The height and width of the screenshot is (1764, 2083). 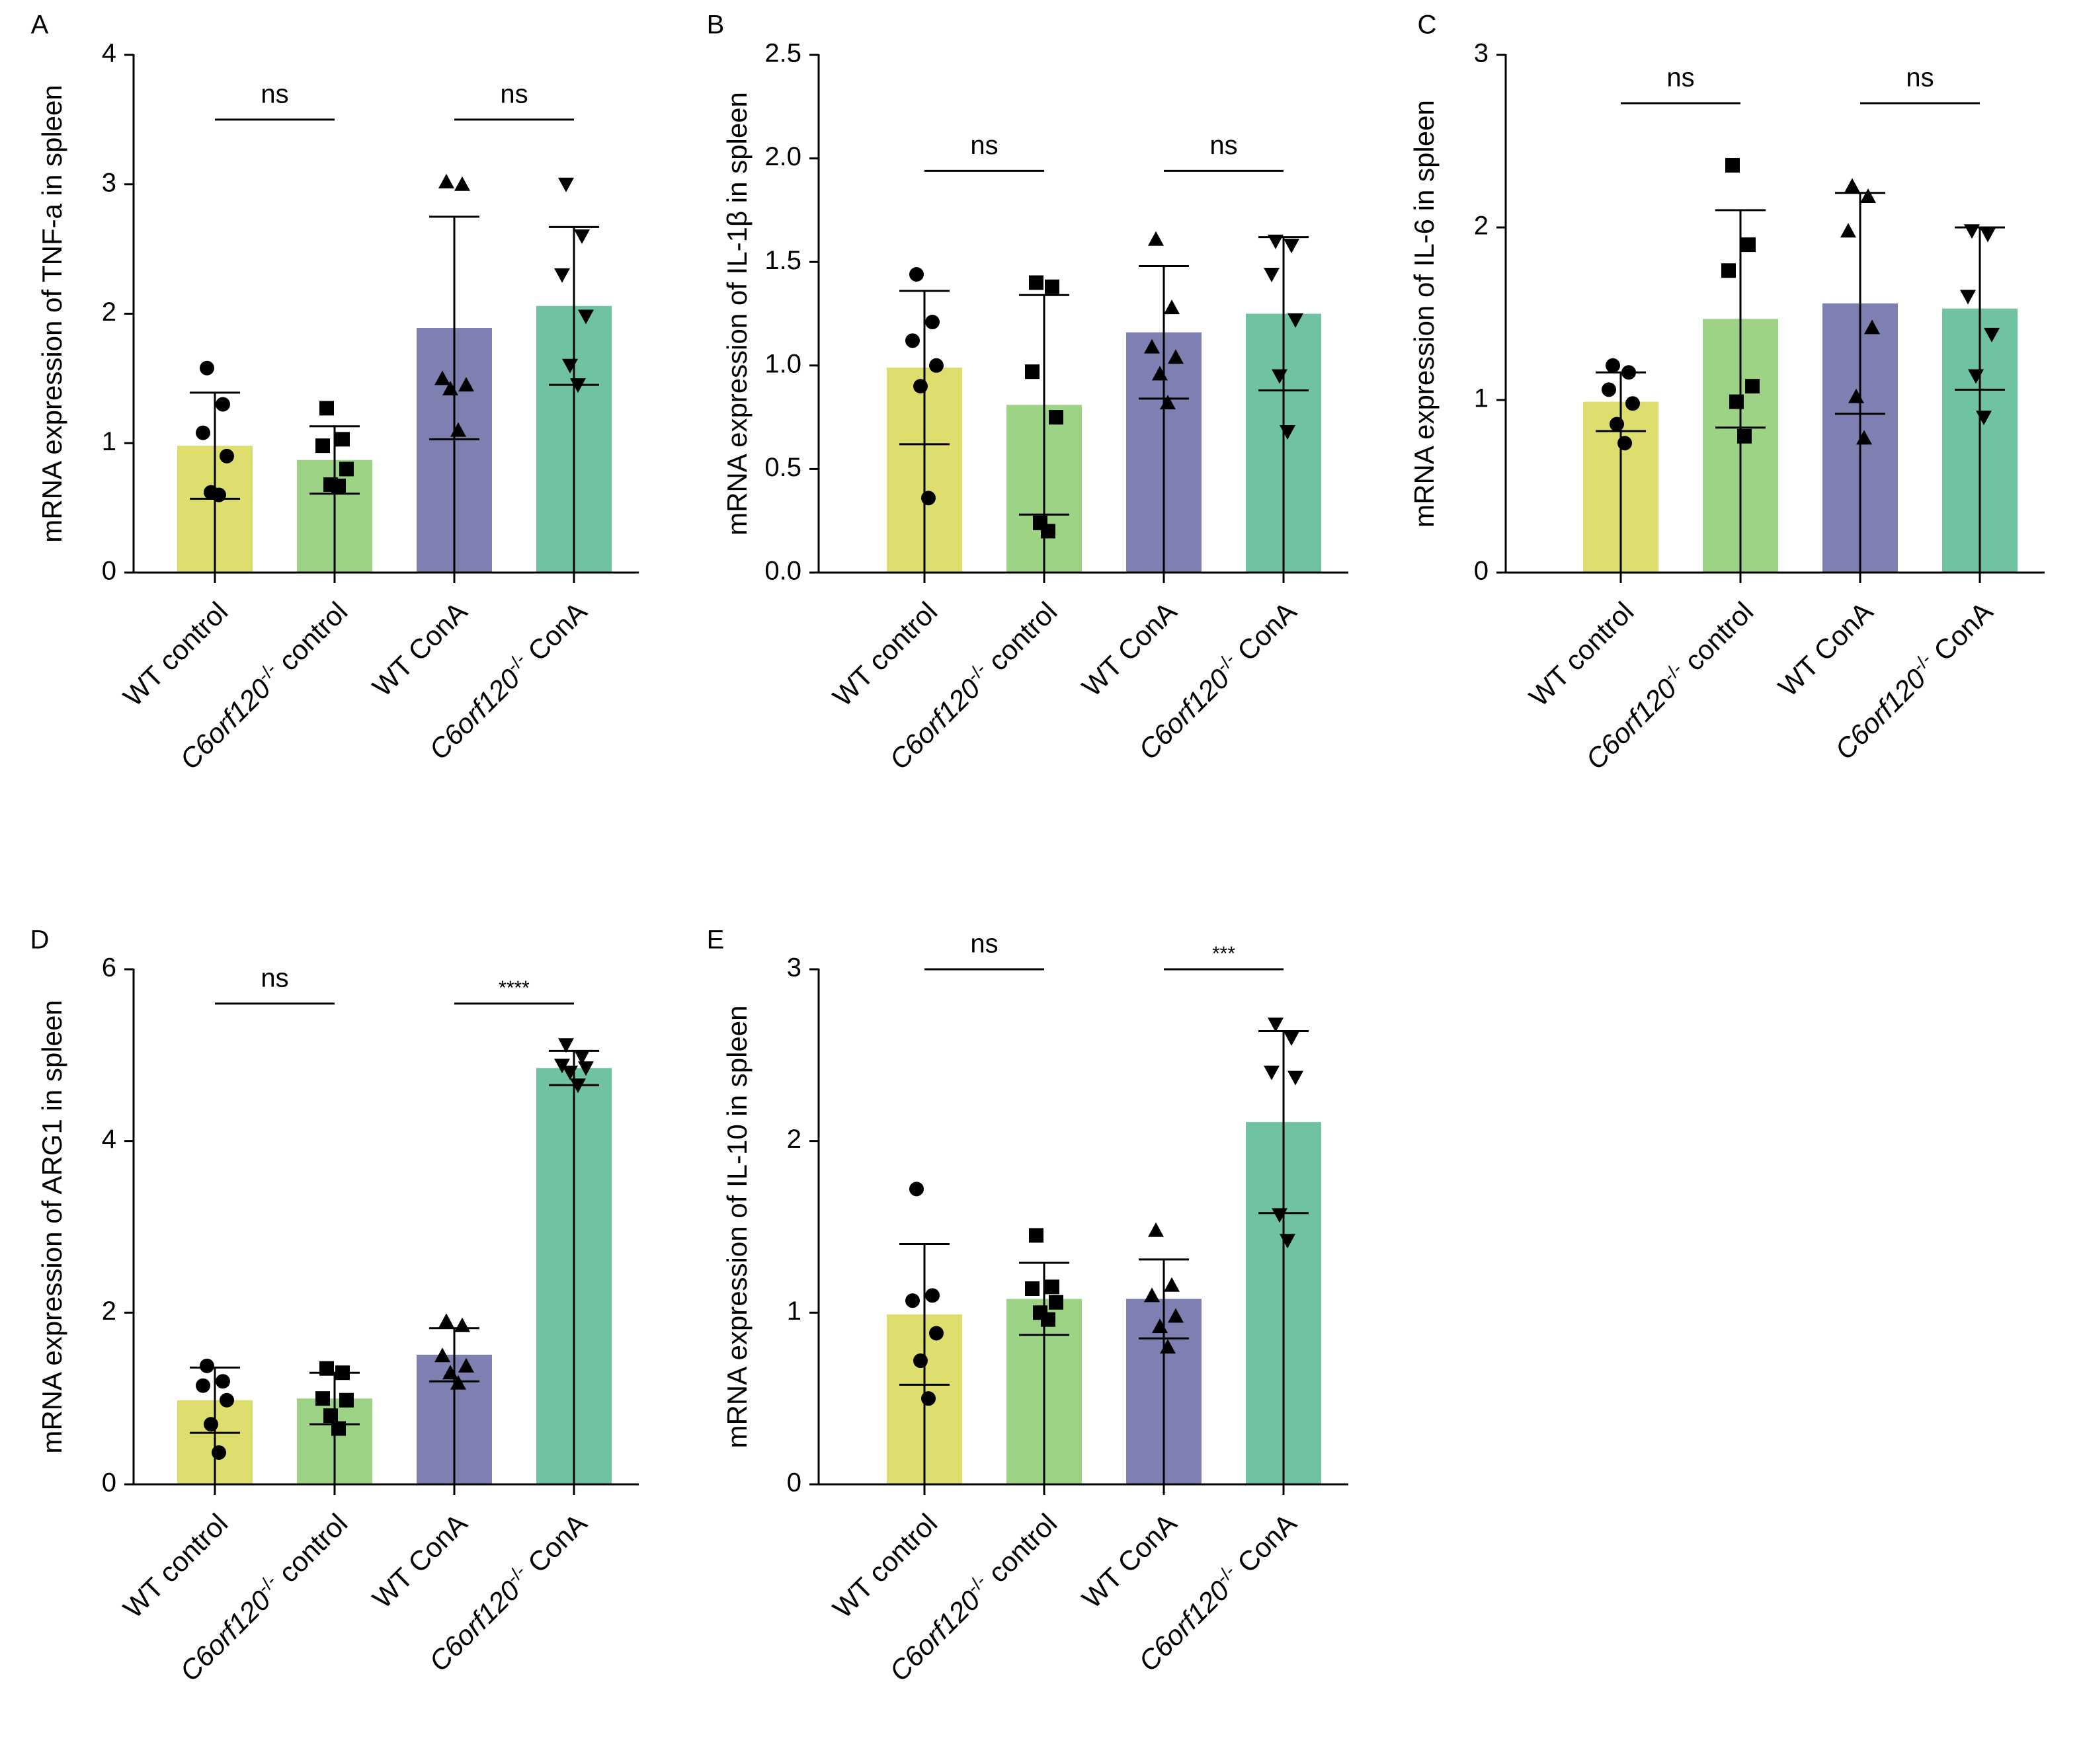 I want to click on y-tick-label: 1.0, so click(x=782, y=364).